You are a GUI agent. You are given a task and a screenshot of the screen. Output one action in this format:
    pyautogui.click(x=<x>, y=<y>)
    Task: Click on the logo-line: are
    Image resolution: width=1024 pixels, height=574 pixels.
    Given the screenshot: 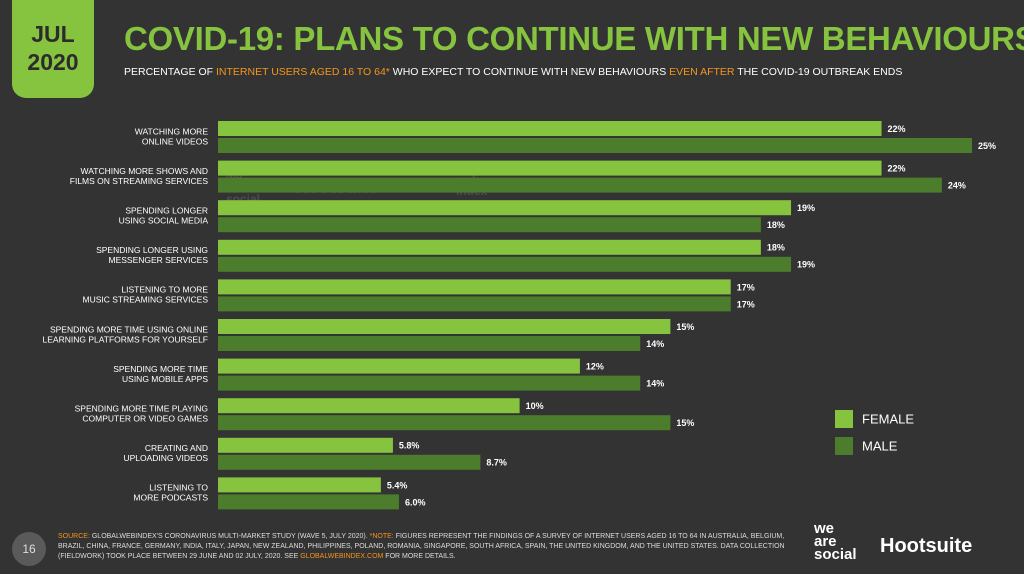 What is the action you would take?
    pyautogui.click(x=825, y=541)
    